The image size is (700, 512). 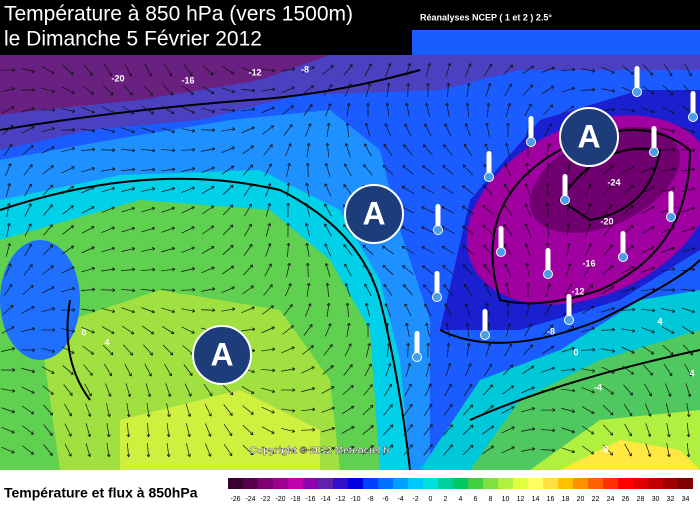 What do you see at coordinates (340, 499) in the screenshot?
I see `scale-label: -12` at bounding box center [340, 499].